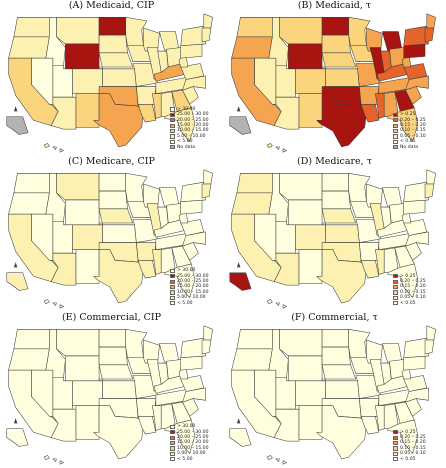 The height and width of the screenshot is (468, 446). What do you see at coordinates (193, 292) in the screenshot?
I see `legend-label: 10.00 – 15.00` at bounding box center [193, 292].